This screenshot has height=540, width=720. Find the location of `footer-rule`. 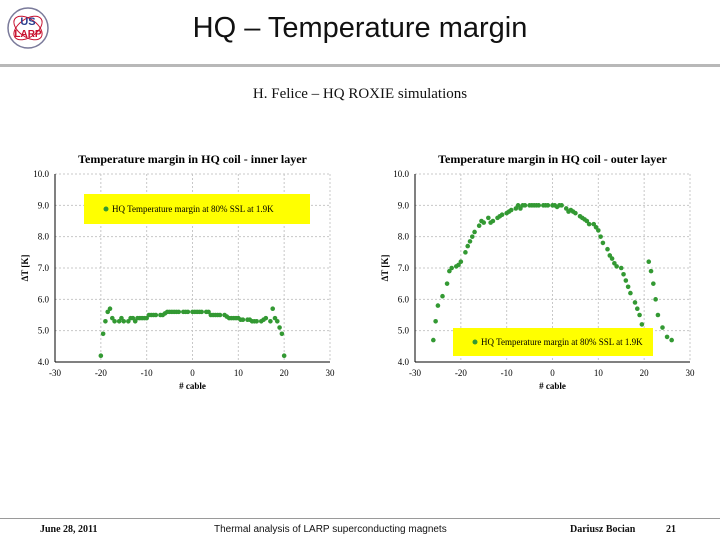

footer-rule is located at coordinates (360, 518).